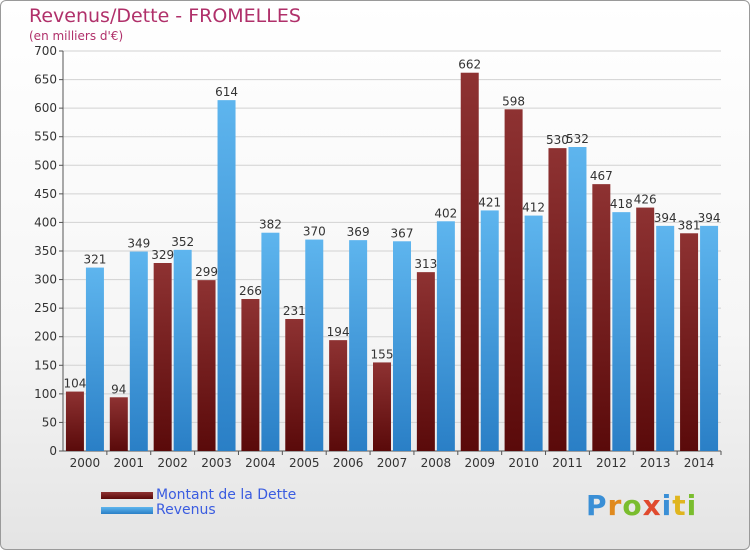 The height and width of the screenshot is (550, 750). I want to click on data-label-revenus-2001: 349, so click(138, 244).